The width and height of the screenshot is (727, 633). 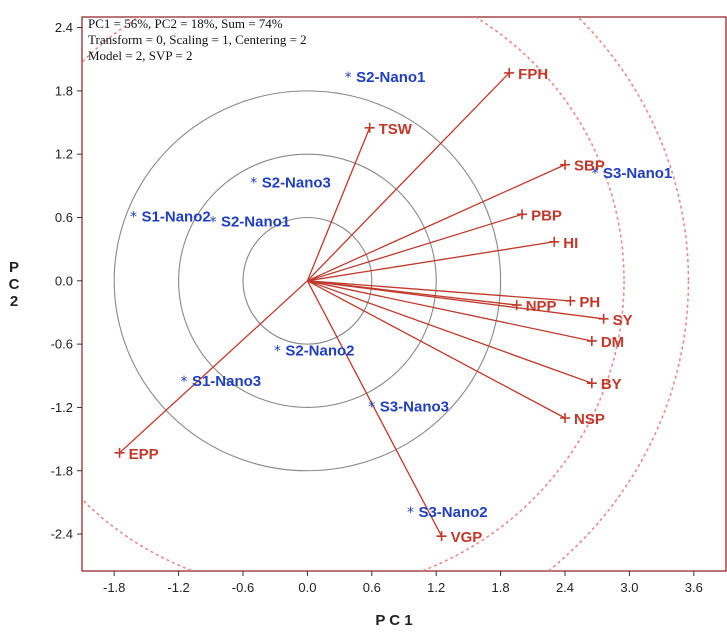 I want to click on observation-label: S3-Nano3, so click(x=414, y=406).